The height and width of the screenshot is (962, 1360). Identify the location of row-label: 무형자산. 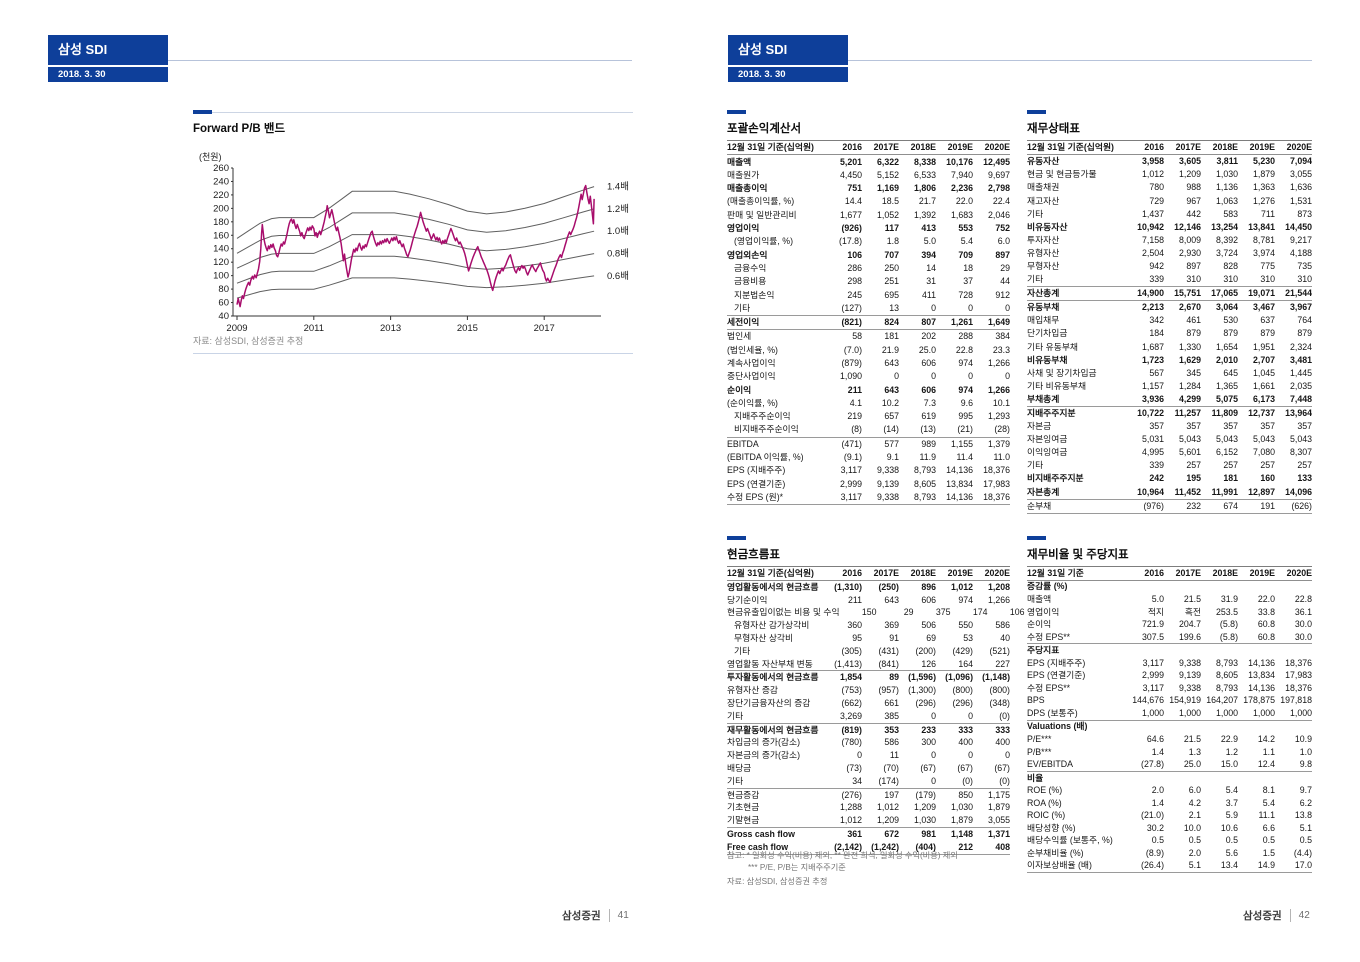
(1043, 265).